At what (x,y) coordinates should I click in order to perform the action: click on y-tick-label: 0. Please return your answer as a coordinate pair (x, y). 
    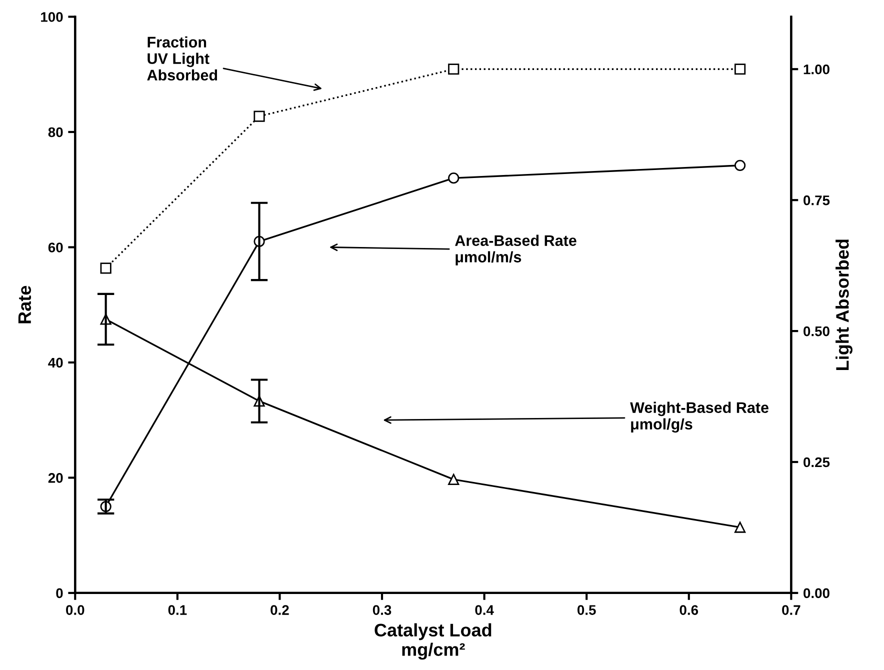
    Looking at the image, I should click on (59, 593).